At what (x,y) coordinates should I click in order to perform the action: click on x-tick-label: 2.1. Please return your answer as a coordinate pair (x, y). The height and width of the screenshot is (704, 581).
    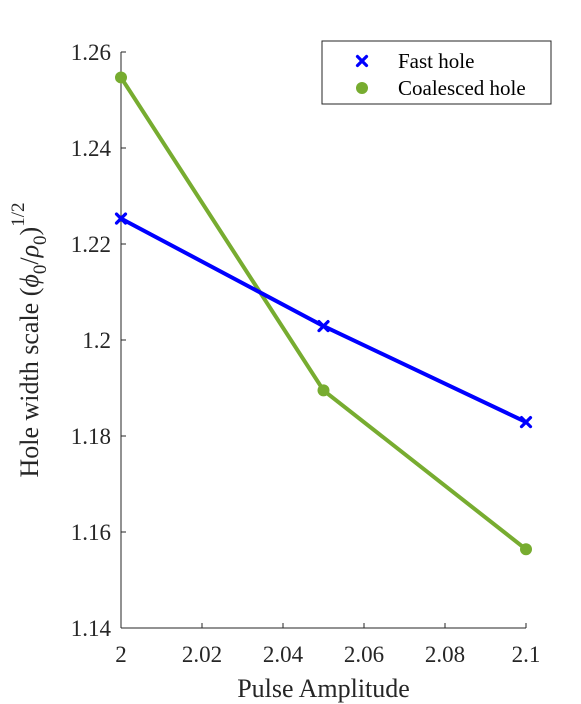
    Looking at the image, I should click on (526, 654).